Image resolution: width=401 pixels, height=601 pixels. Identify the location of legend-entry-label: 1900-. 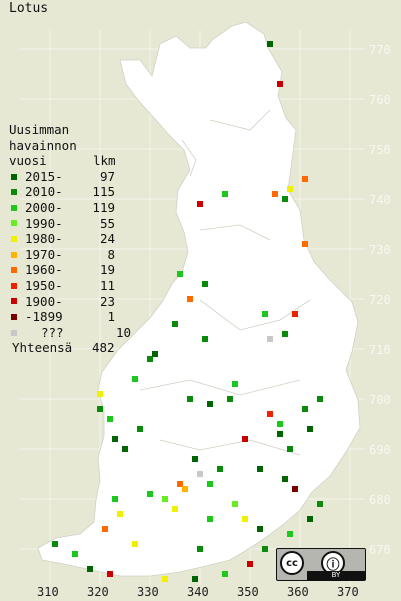
(44, 301).